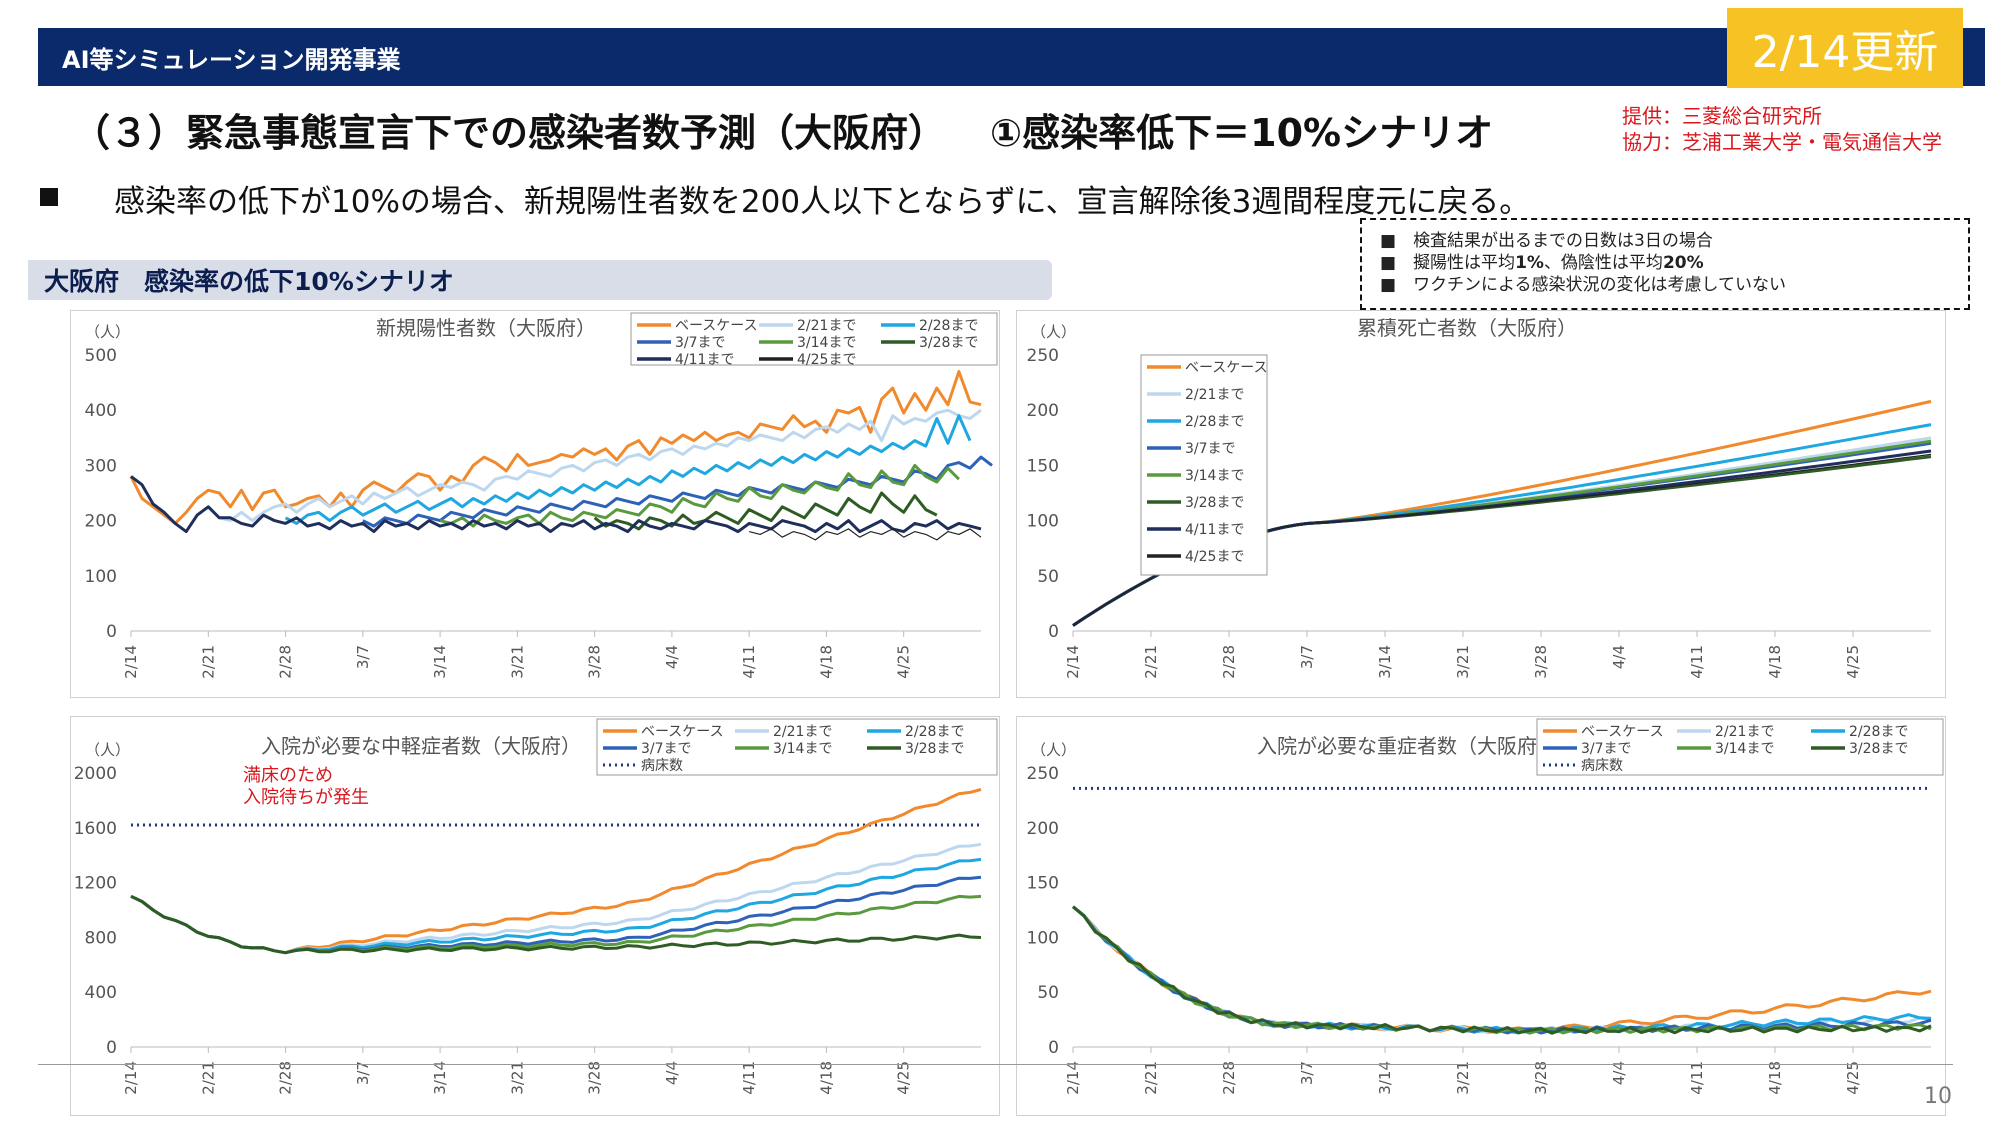 Image resolution: width=2000 pixels, height=1125 pixels. What do you see at coordinates (286, 662) in the screenshot?
I see `x-tick-label: 2/28` at bounding box center [286, 662].